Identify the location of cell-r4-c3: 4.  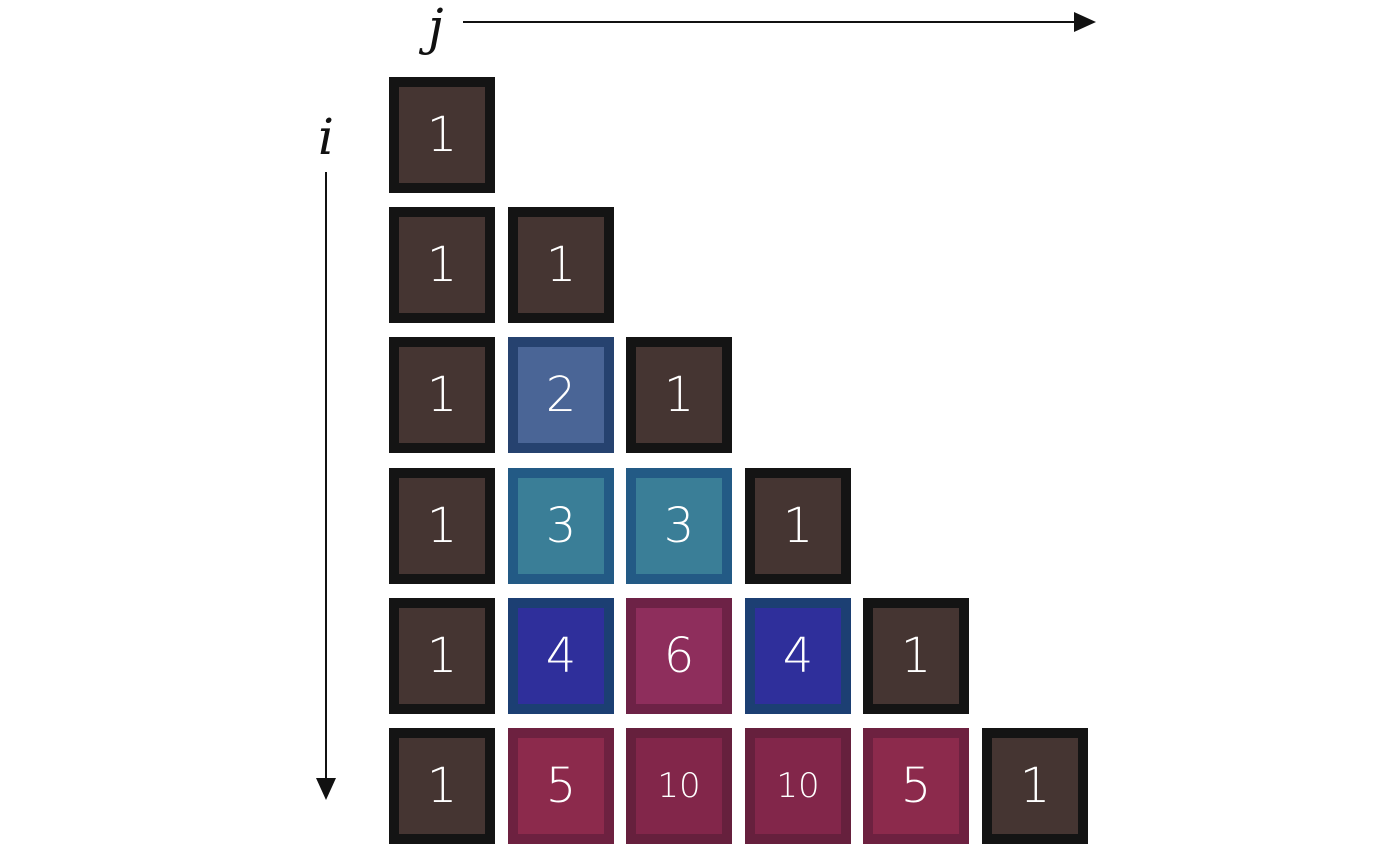
(798, 656).